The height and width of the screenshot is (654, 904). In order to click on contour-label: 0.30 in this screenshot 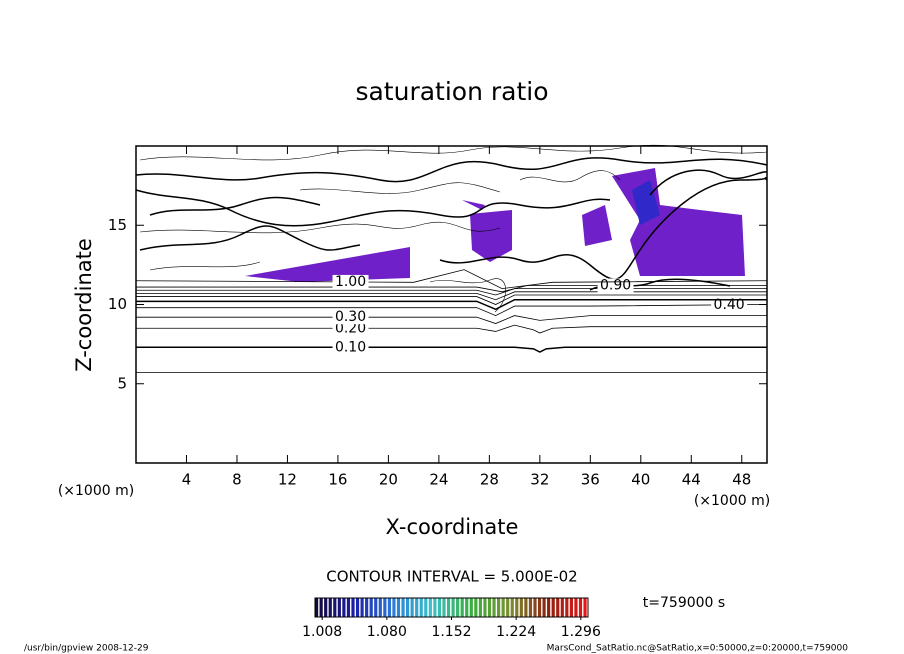, I will do `click(350, 317)`.